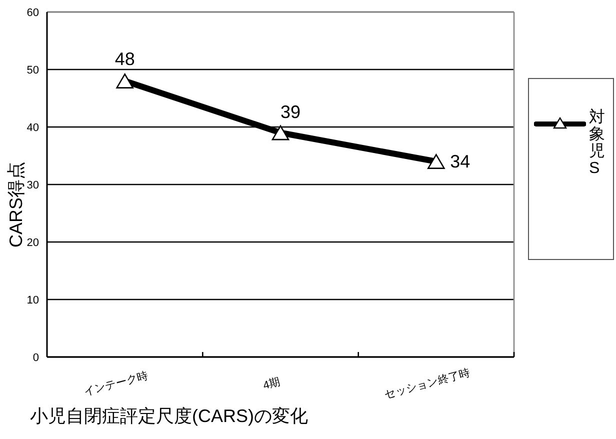  I want to click on data-label: 48, so click(124, 59).